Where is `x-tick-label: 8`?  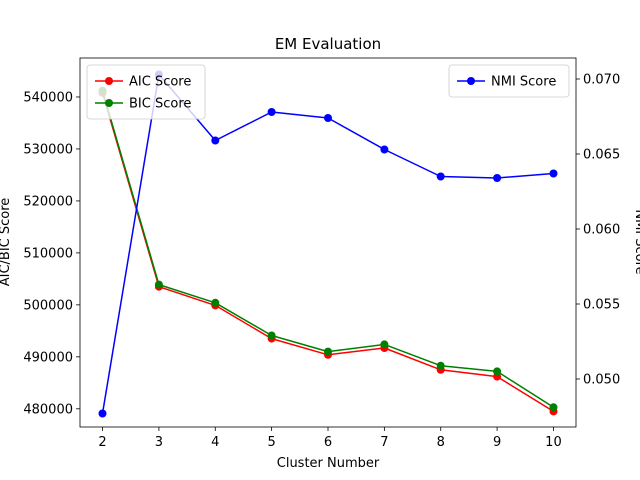 x-tick-label: 8 is located at coordinates (441, 442).